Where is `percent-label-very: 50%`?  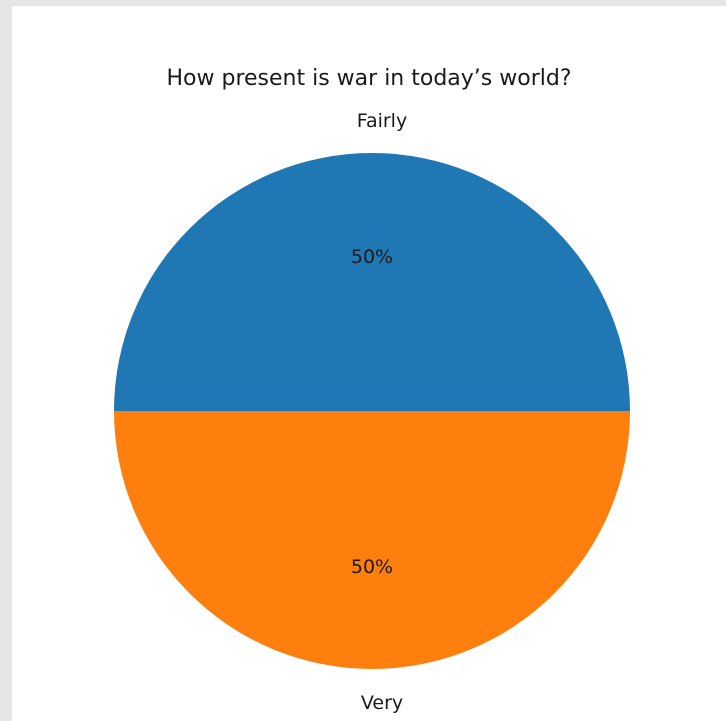
percent-label-very: 50% is located at coordinates (372, 567).